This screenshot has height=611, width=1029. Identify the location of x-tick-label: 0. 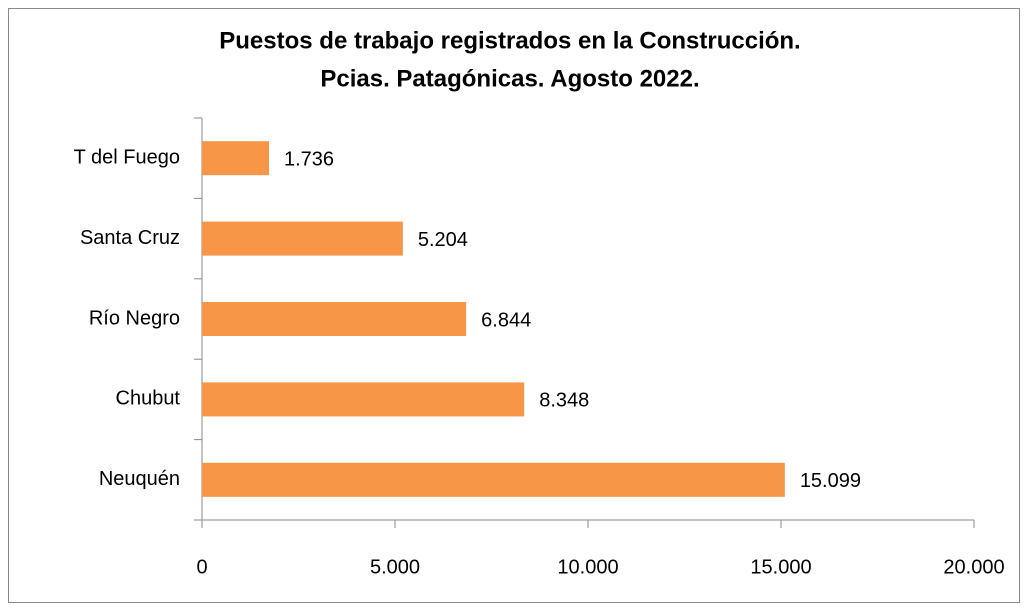
(201, 567).